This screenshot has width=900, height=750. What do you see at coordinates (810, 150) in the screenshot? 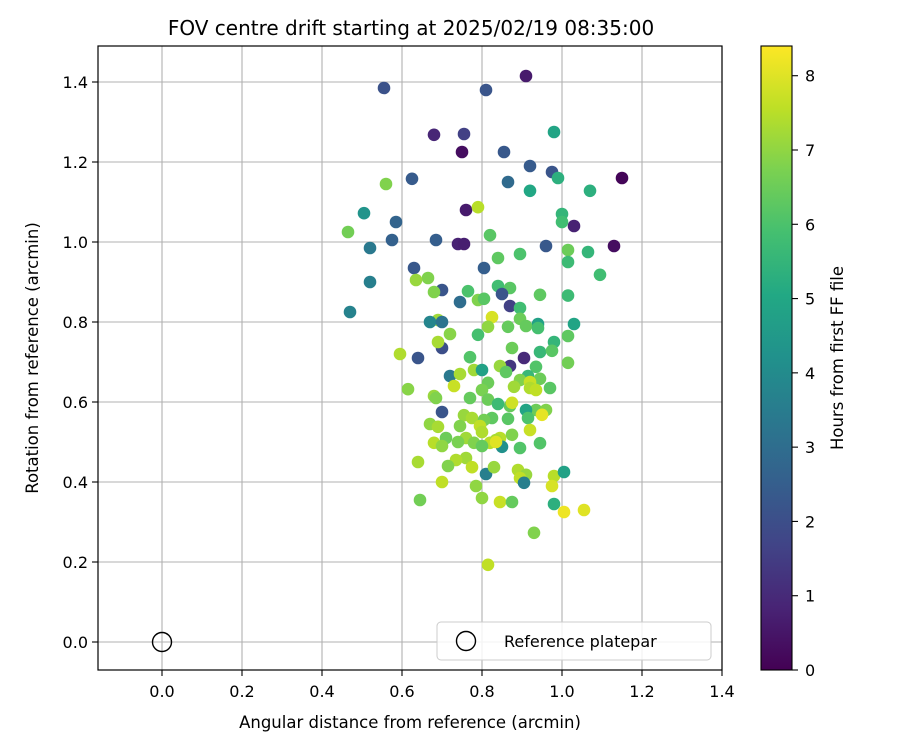
I see `colorbar-tick-label: 7` at bounding box center [810, 150].